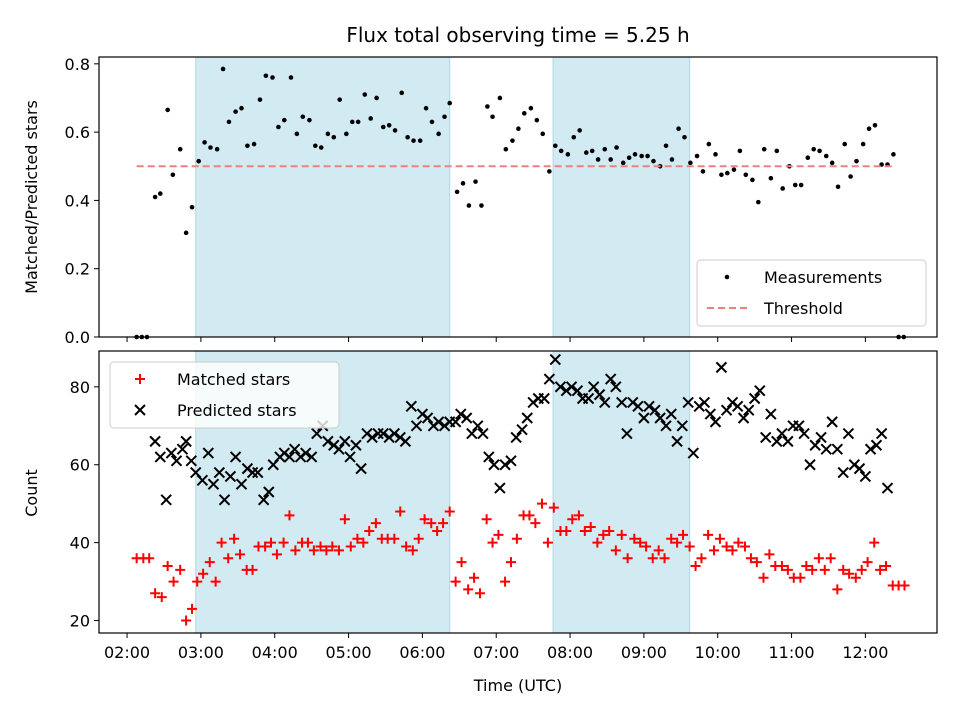 This screenshot has width=960, height=725. Describe the element at coordinates (803, 308) in the screenshot. I see `legend-label: Threshold` at that location.